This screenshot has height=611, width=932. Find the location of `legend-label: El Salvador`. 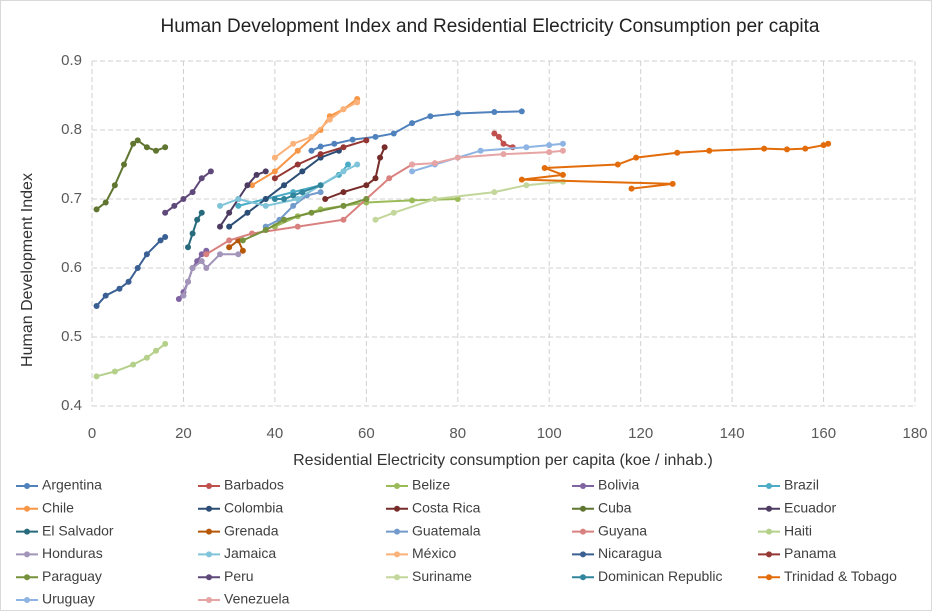

legend-label: El Salvador is located at coordinates (78, 530).